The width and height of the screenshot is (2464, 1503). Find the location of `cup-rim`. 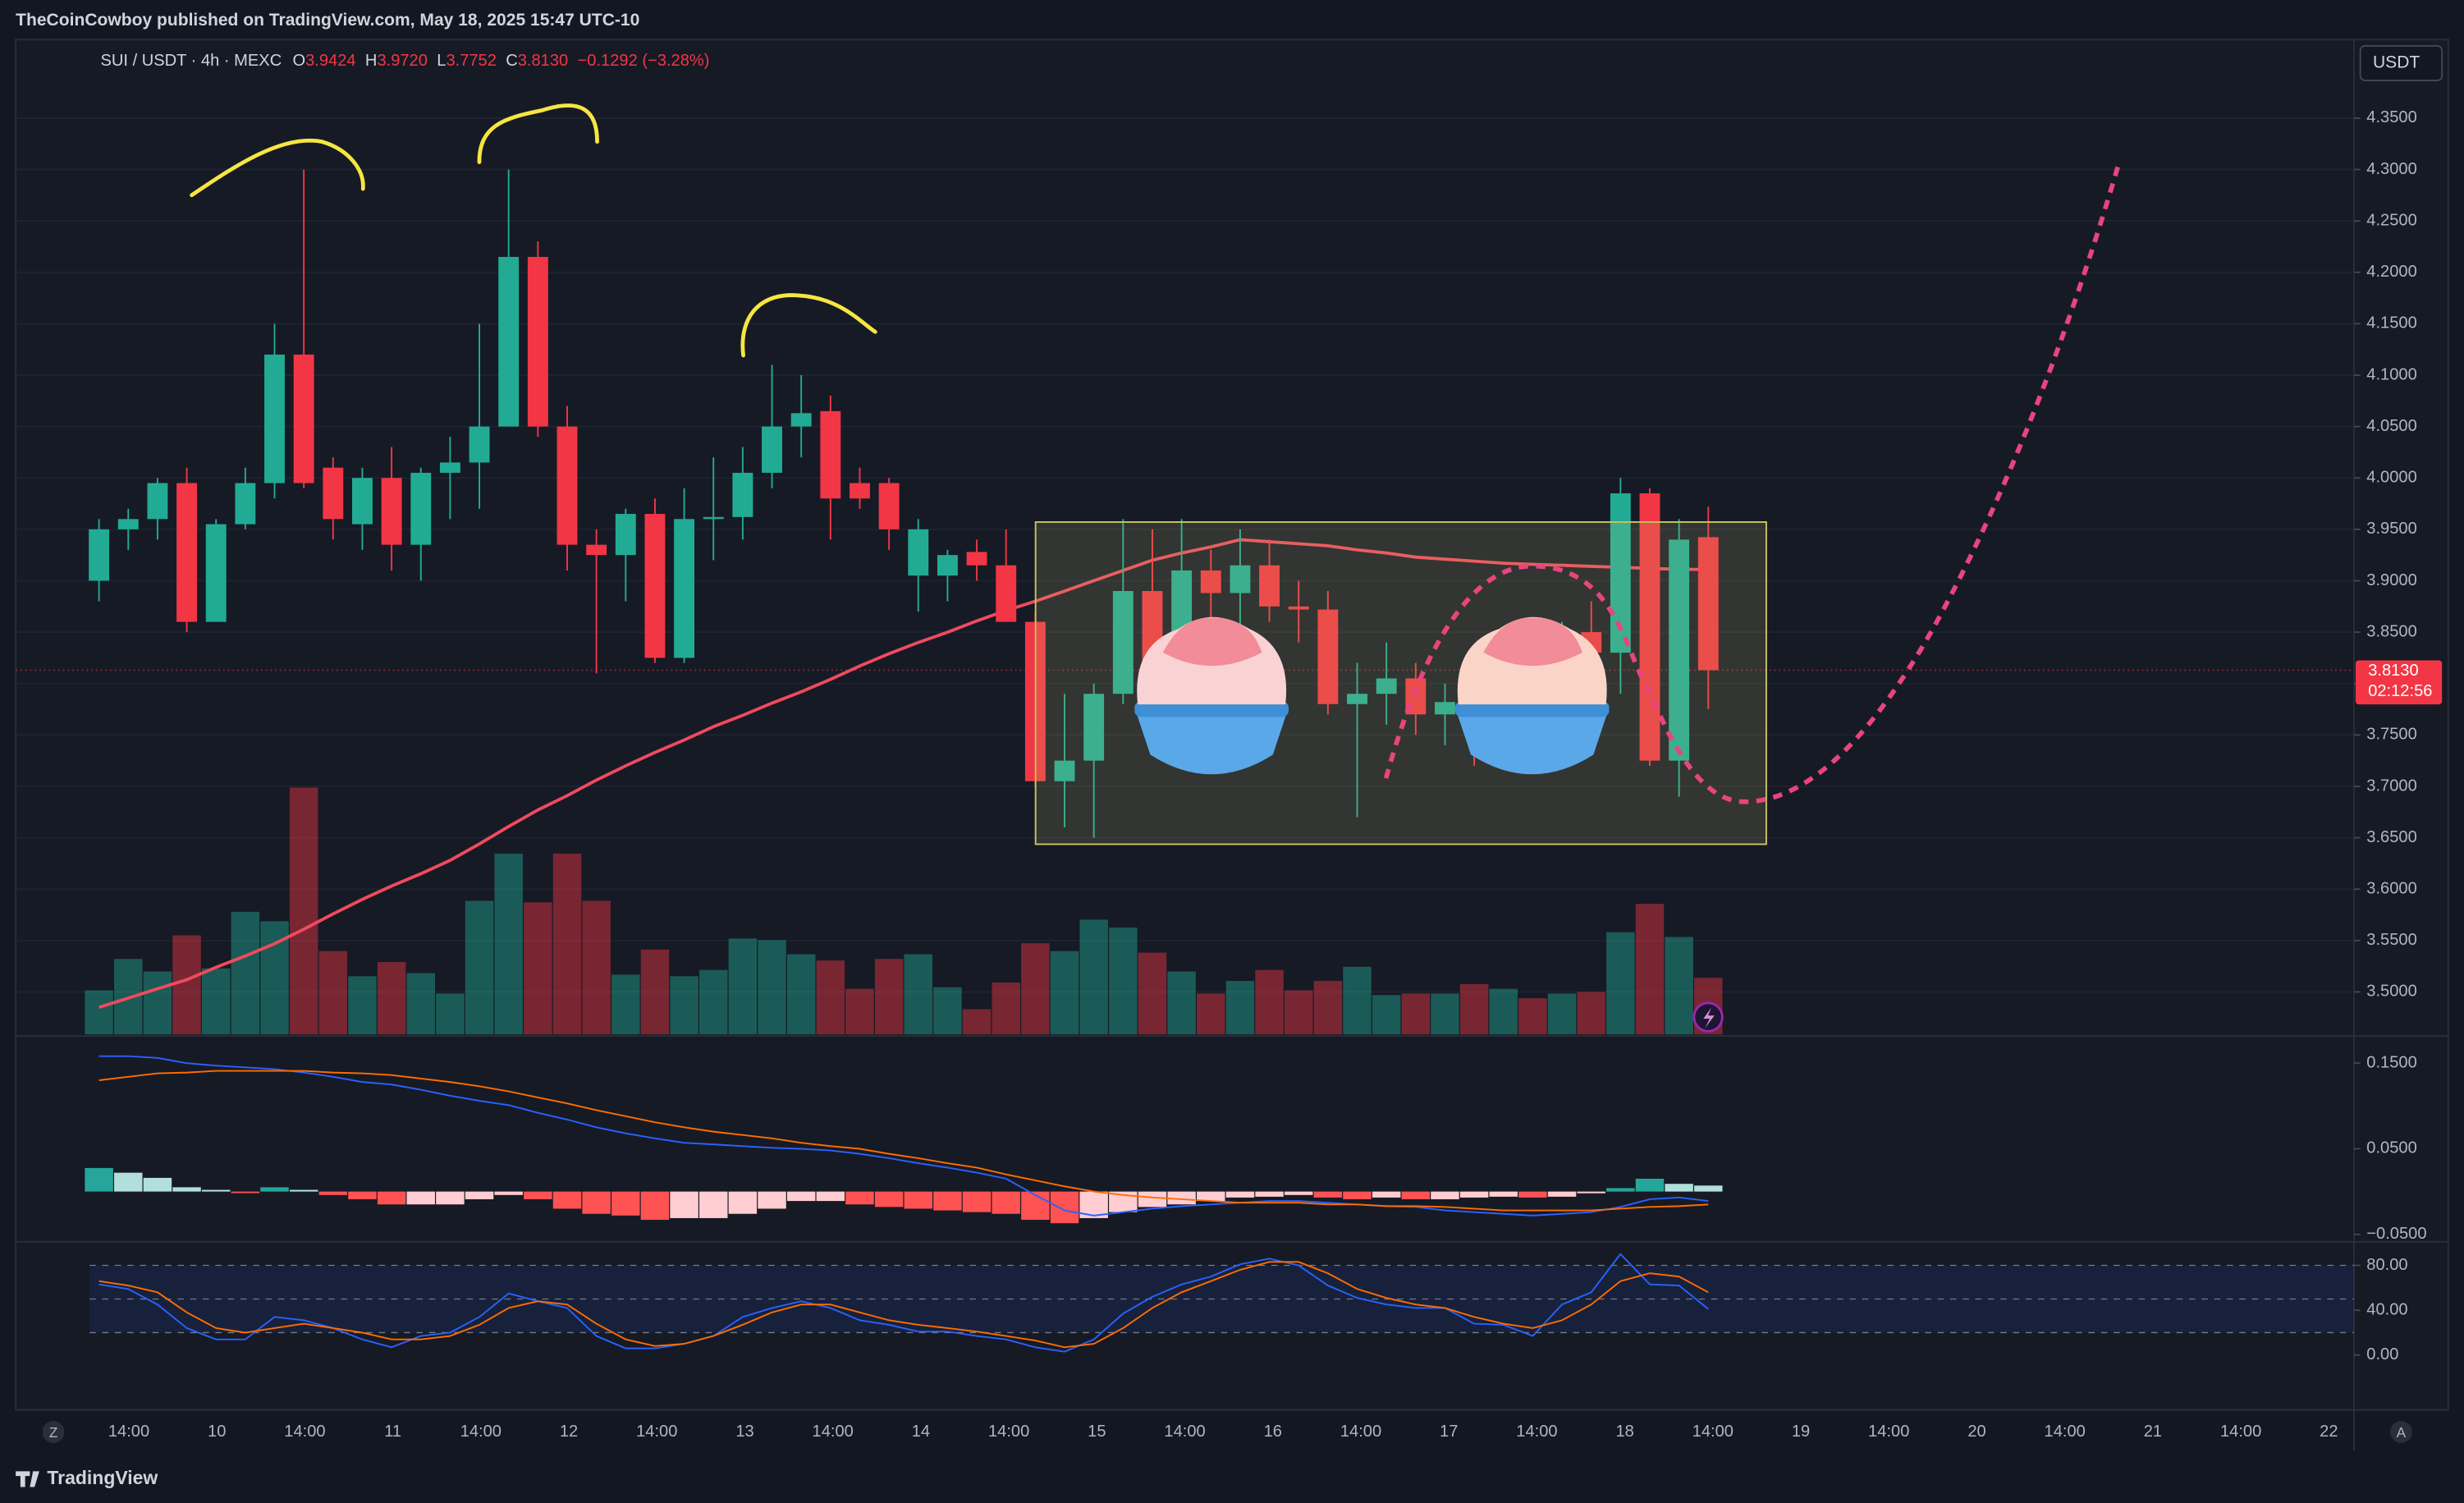

cup-rim is located at coordinates (1211, 709).